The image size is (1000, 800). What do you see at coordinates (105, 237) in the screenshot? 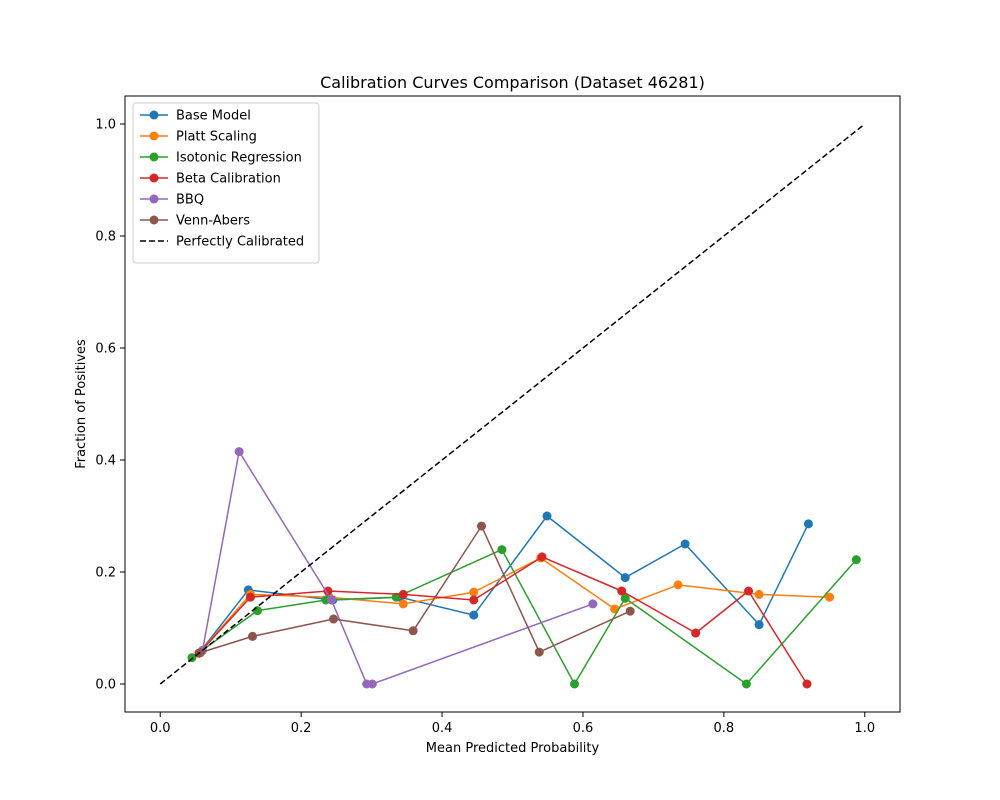
I see `y-tick-label: 0.8` at bounding box center [105, 237].